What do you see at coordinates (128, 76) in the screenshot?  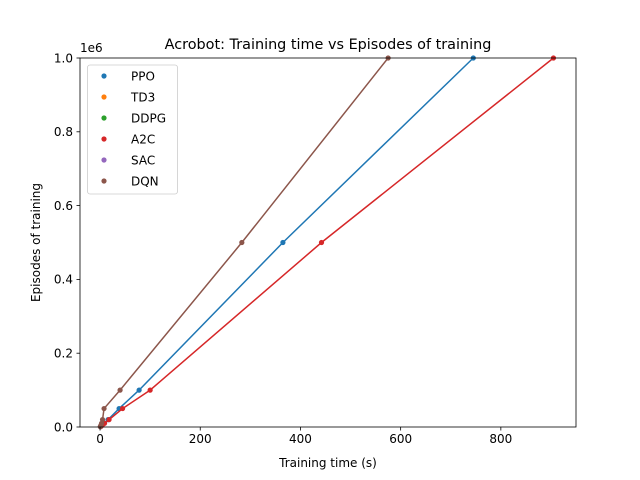 I see `legend-item: PPO` at bounding box center [128, 76].